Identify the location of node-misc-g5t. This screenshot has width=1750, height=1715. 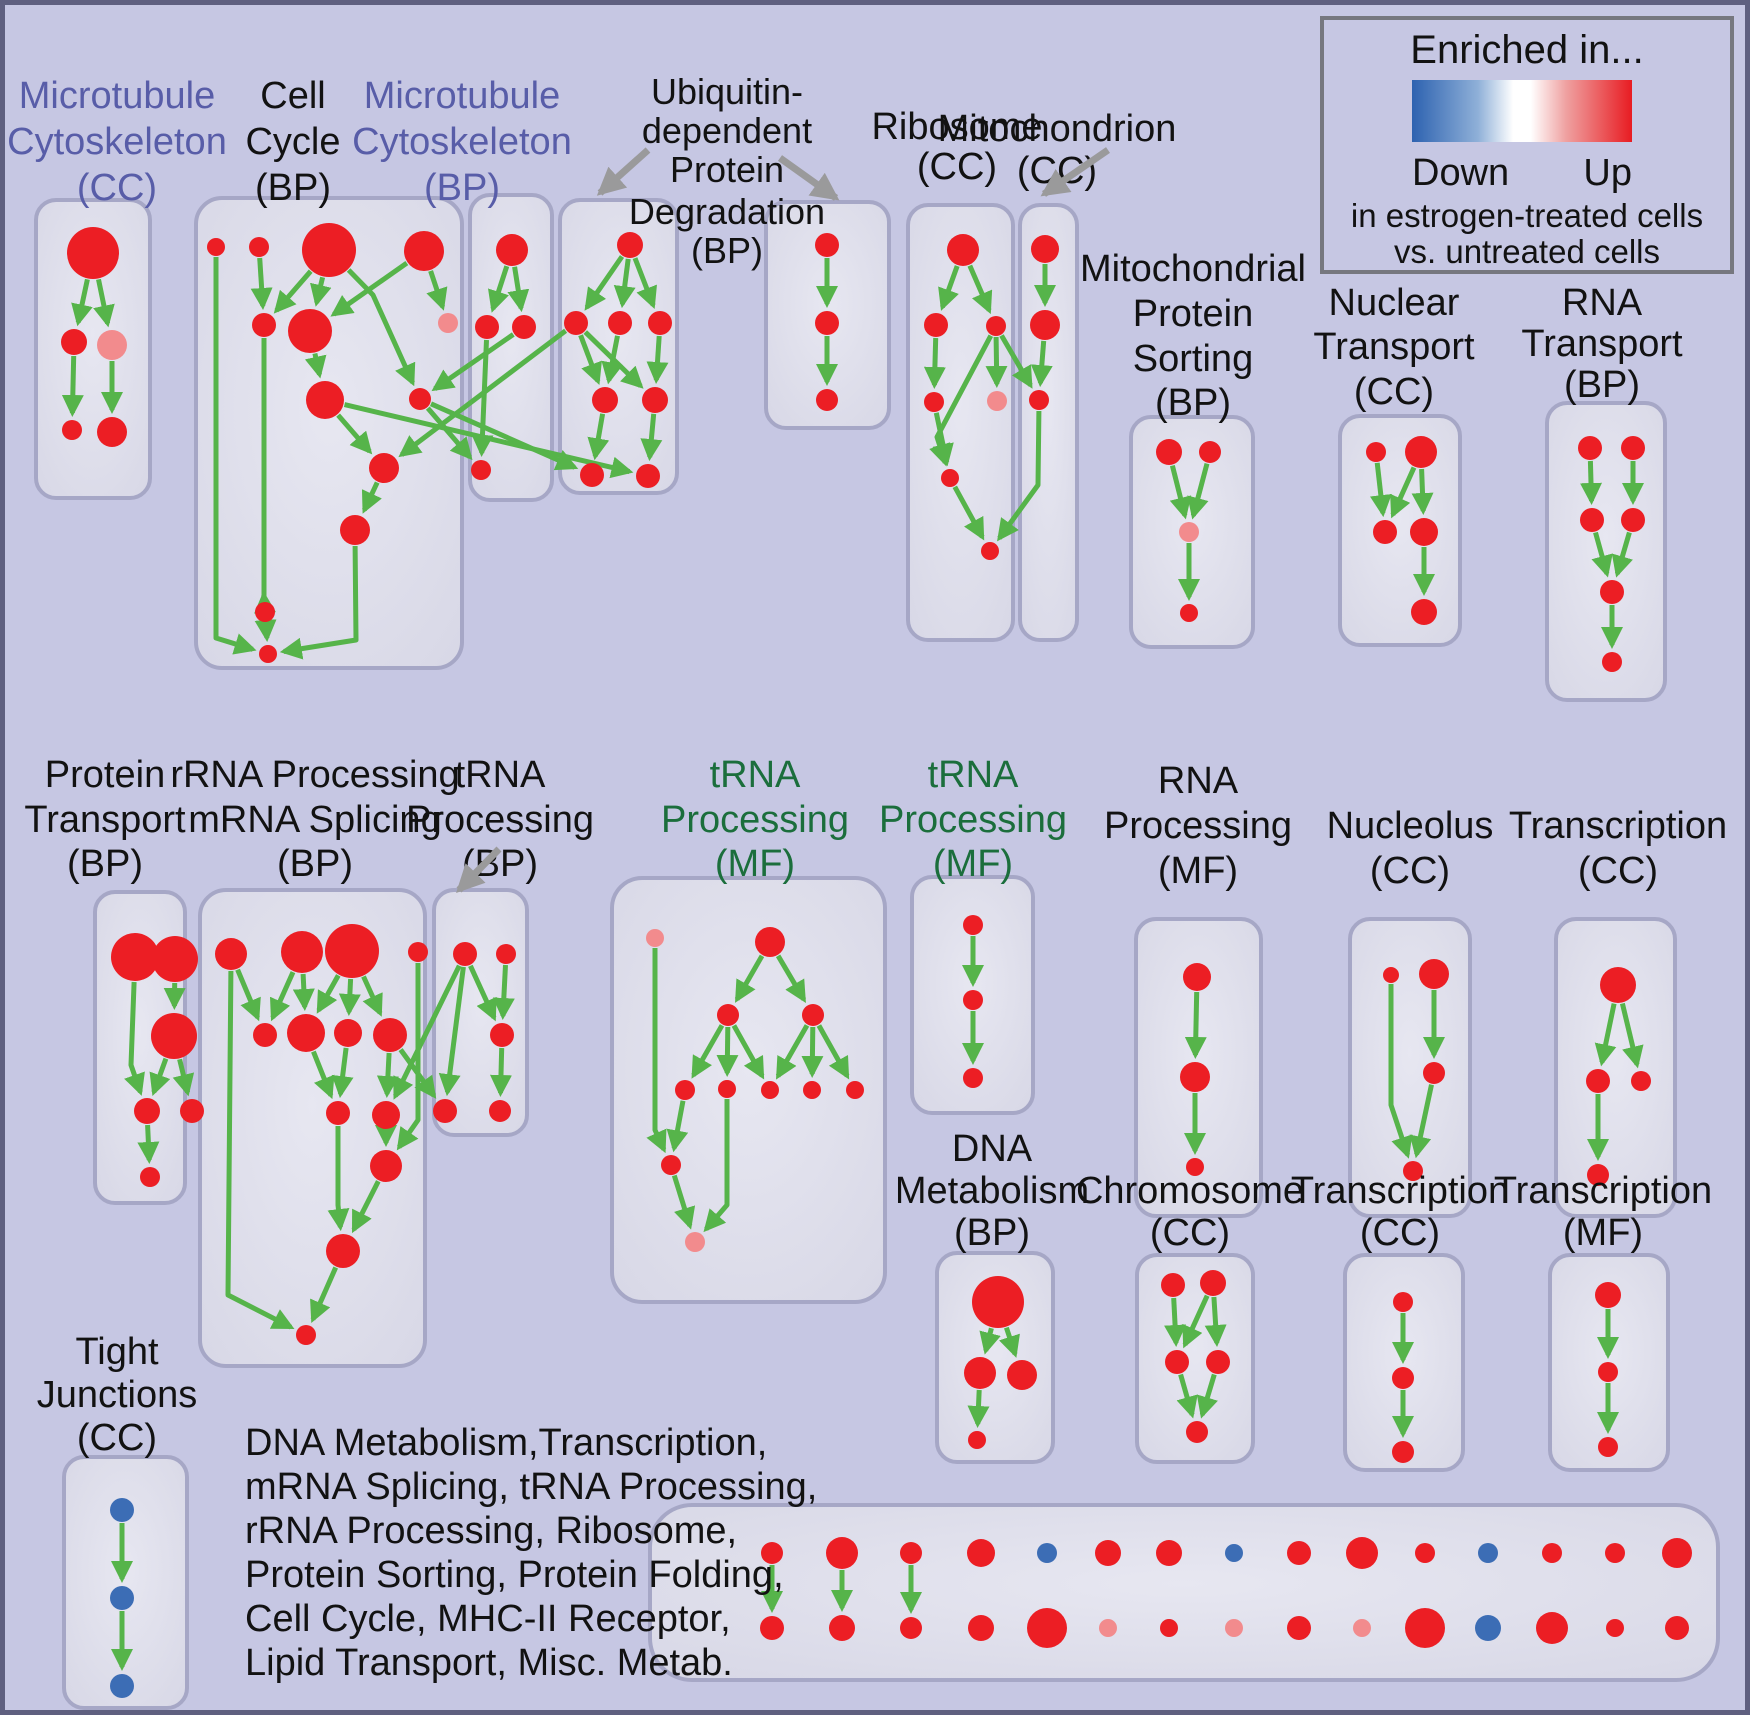
(1108, 1553).